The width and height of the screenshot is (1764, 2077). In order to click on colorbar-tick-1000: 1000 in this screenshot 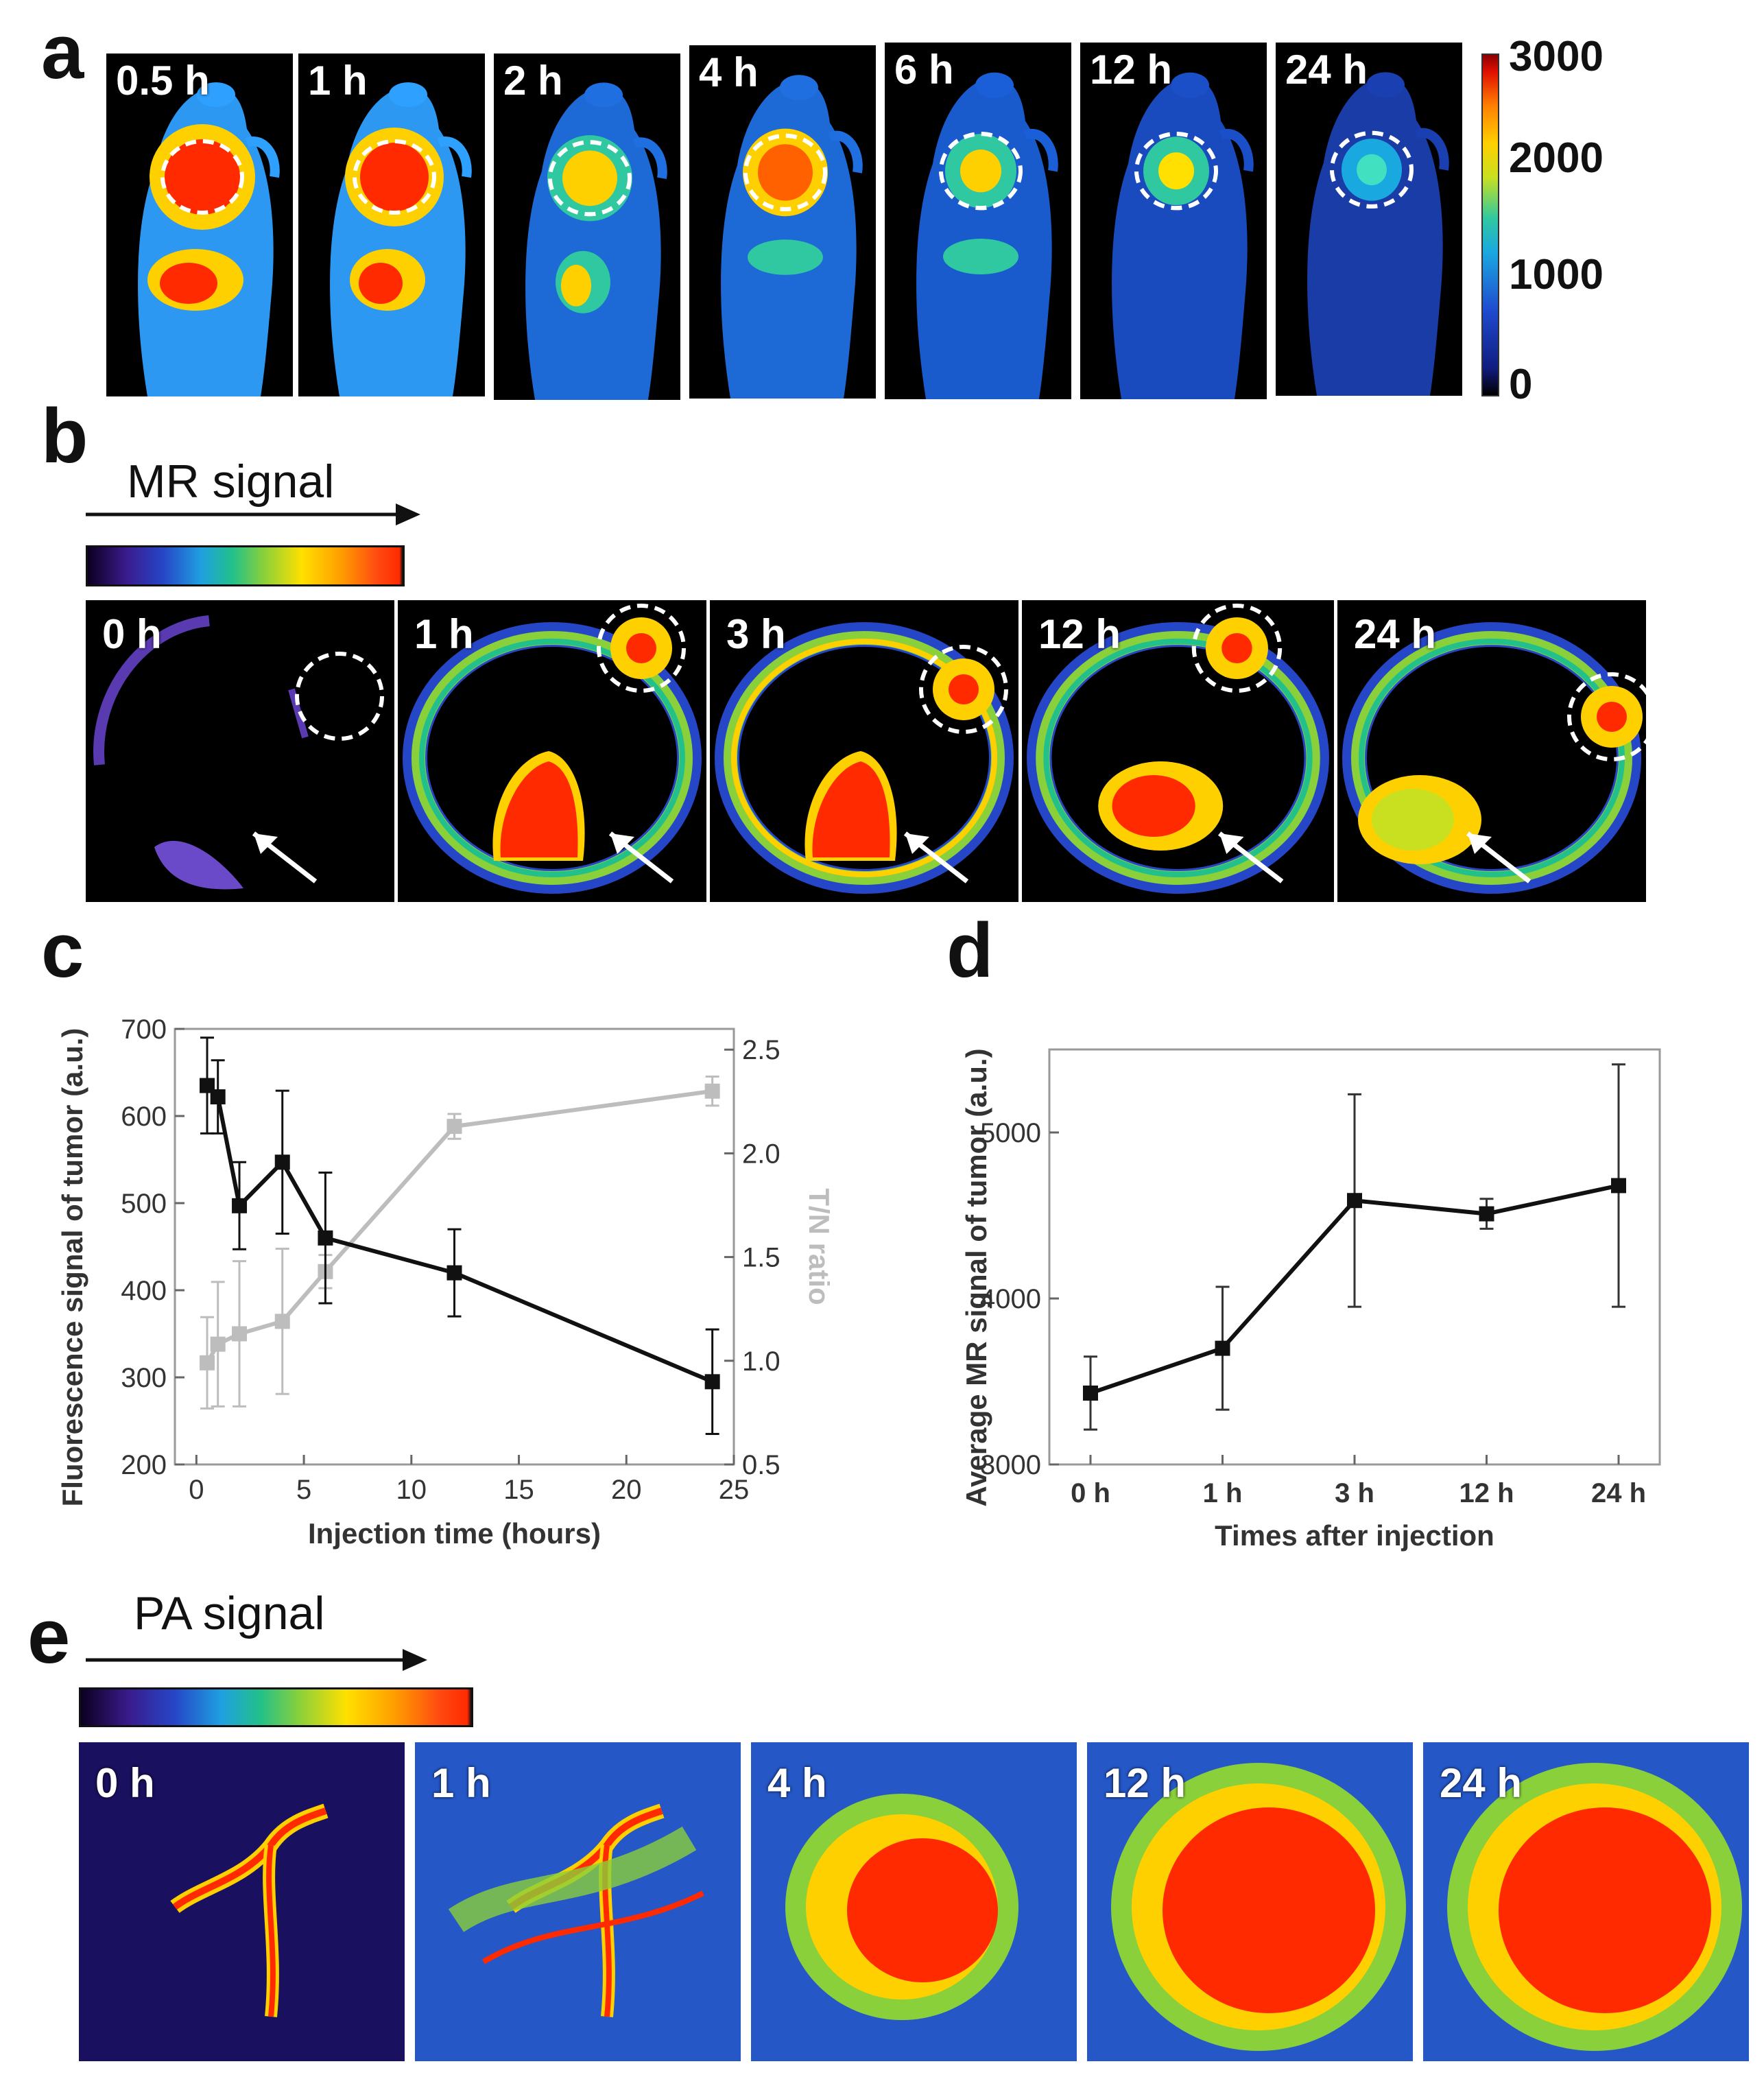, I will do `click(1556, 275)`.